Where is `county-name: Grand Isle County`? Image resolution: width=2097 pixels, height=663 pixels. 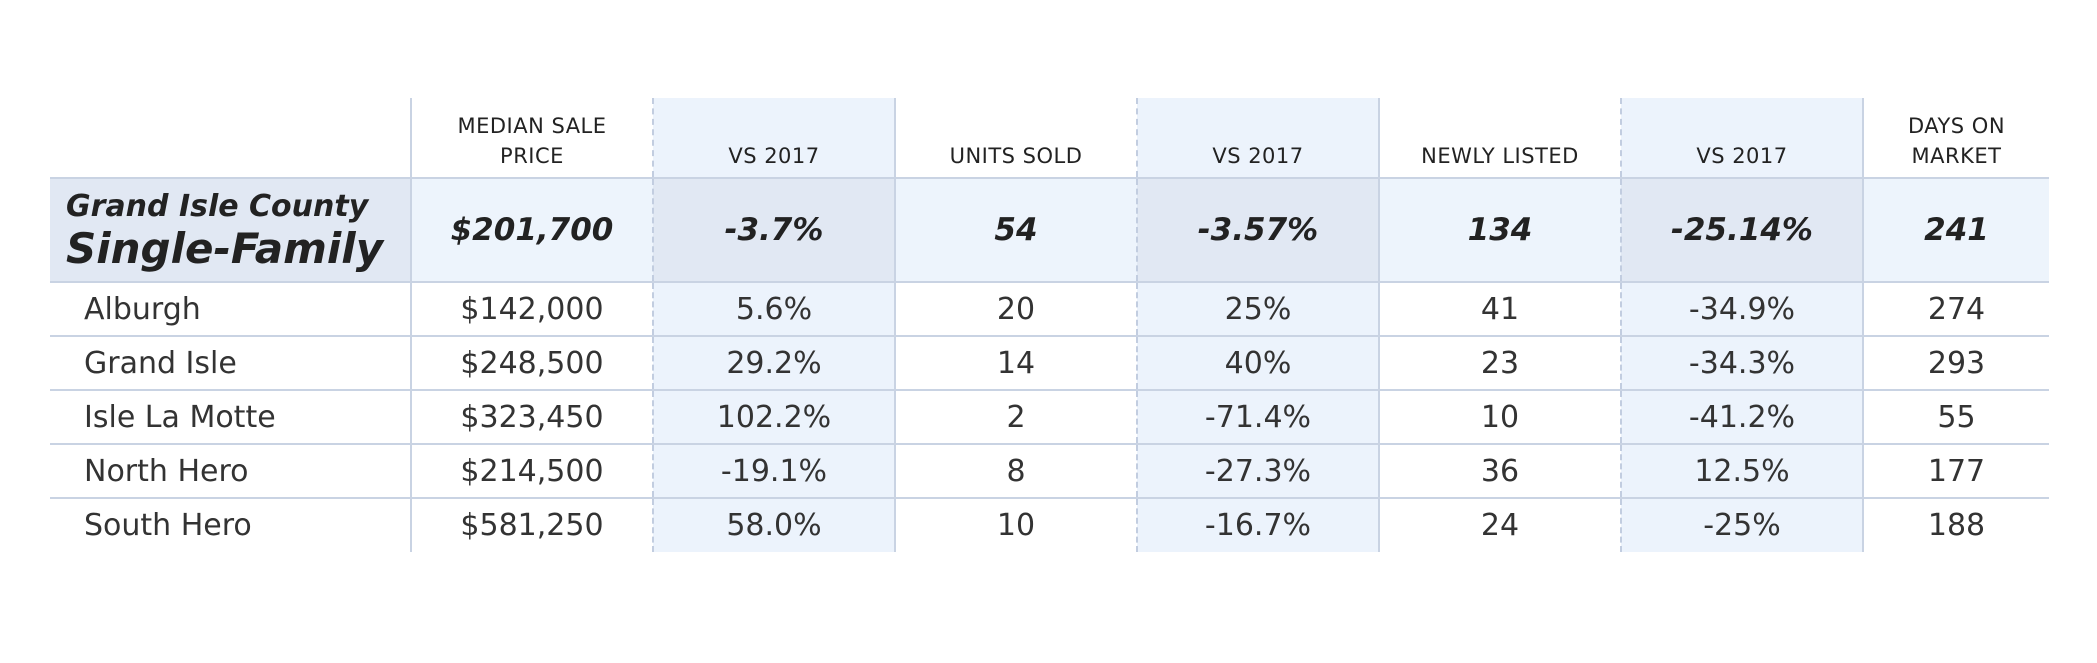
county-name: Grand Isle County is located at coordinates (217, 206).